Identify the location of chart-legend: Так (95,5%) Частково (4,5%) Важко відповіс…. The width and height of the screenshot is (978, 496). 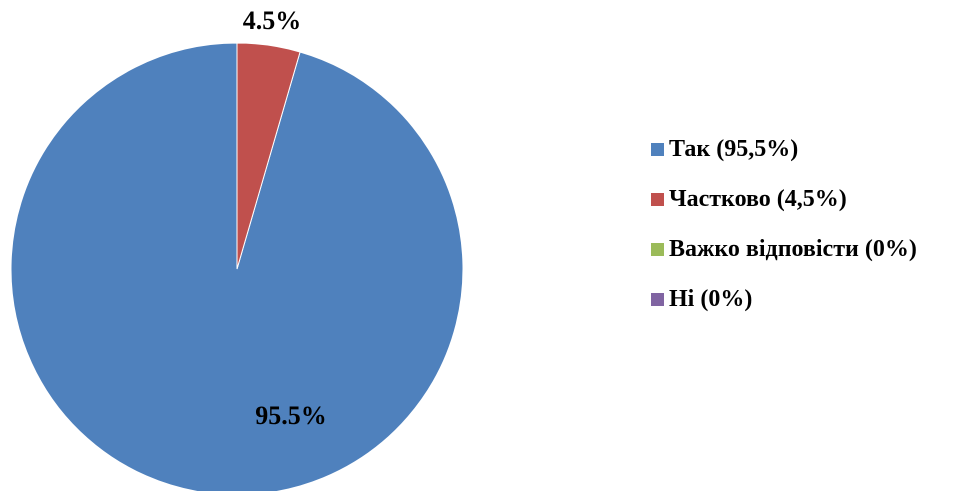
(784, 236).